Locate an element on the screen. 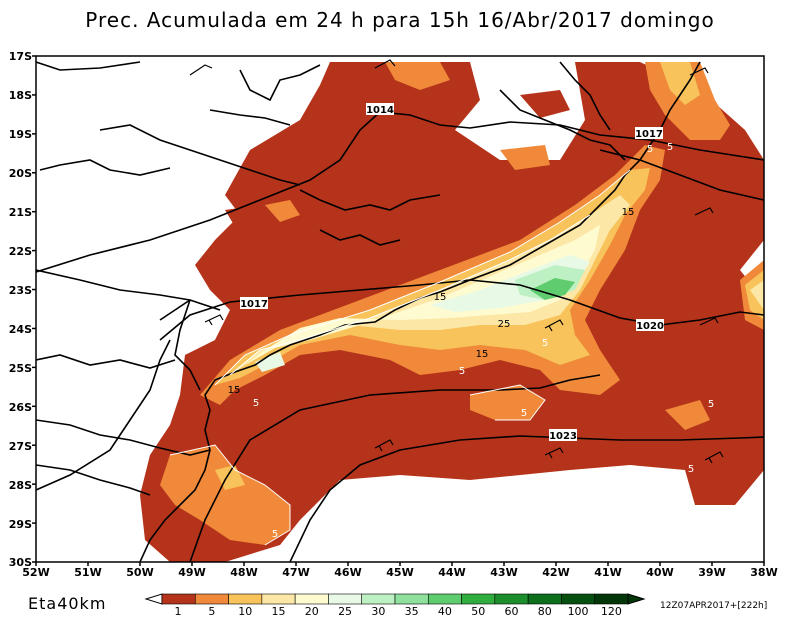  lon-label: 48W is located at coordinates (243, 572).